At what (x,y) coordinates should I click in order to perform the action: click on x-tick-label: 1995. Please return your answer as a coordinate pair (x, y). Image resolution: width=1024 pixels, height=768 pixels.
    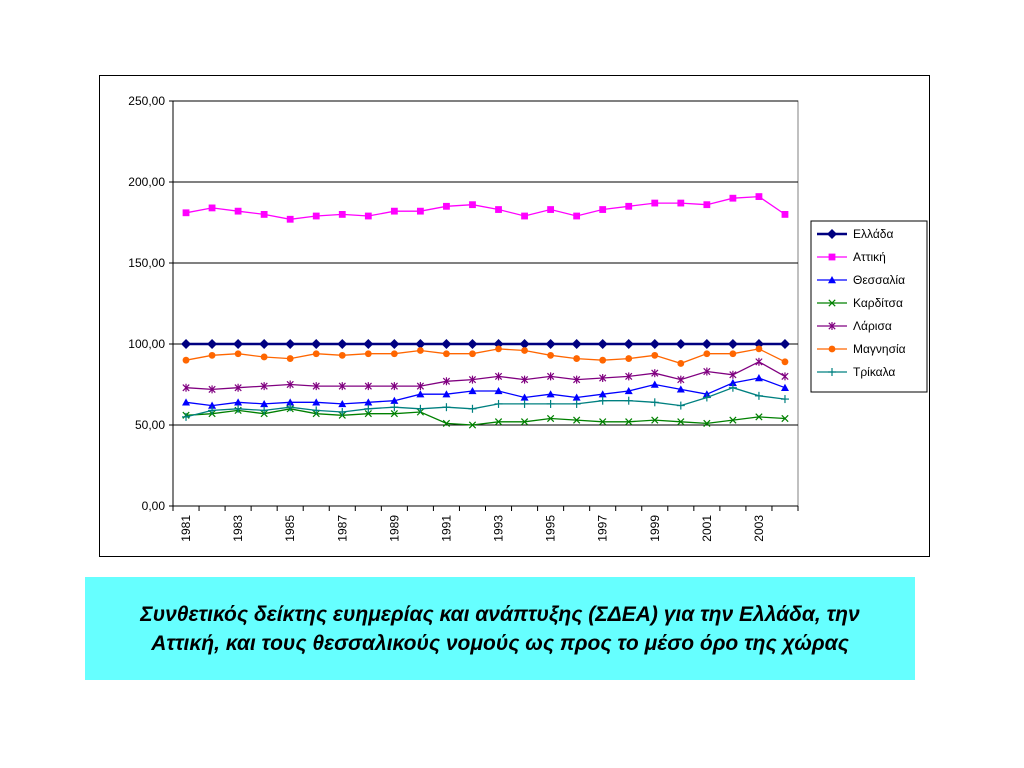
    Looking at the image, I should click on (551, 528).